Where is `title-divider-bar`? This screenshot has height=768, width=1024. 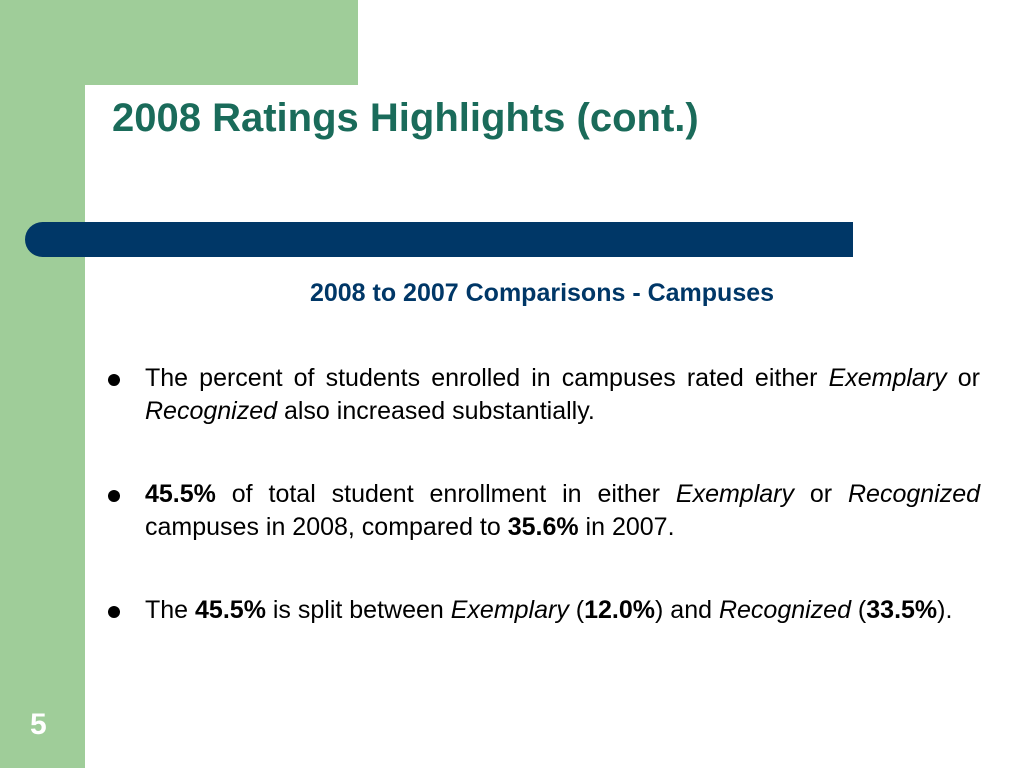 title-divider-bar is located at coordinates (439, 239).